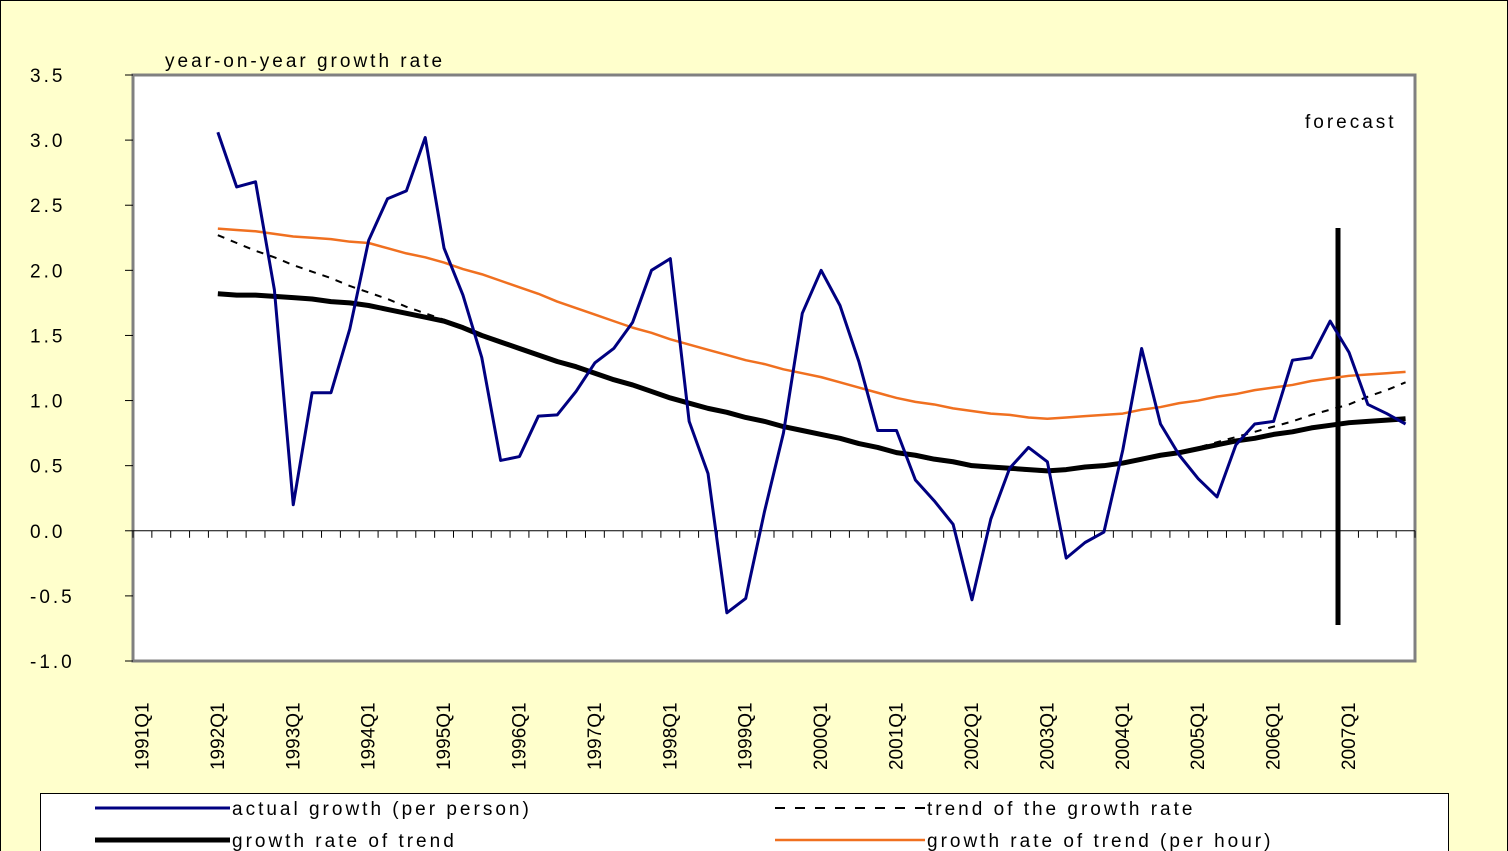  Describe the element at coordinates (821, 736) in the screenshot. I see `x-tick-label: 2000Q1` at that location.